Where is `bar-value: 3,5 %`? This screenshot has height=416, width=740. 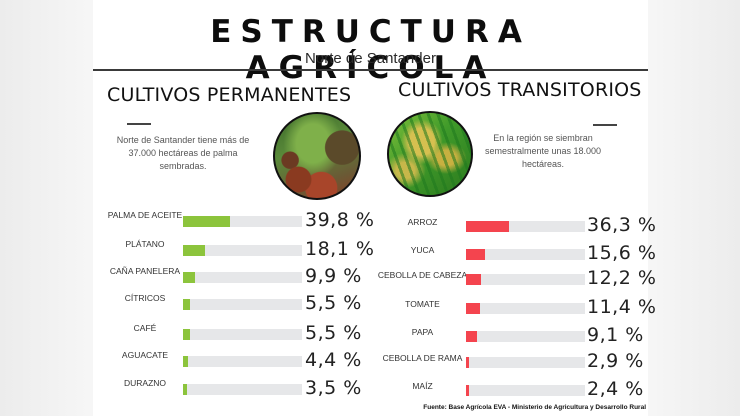 bar-value: 3,5 % is located at coordinates (333, 388).